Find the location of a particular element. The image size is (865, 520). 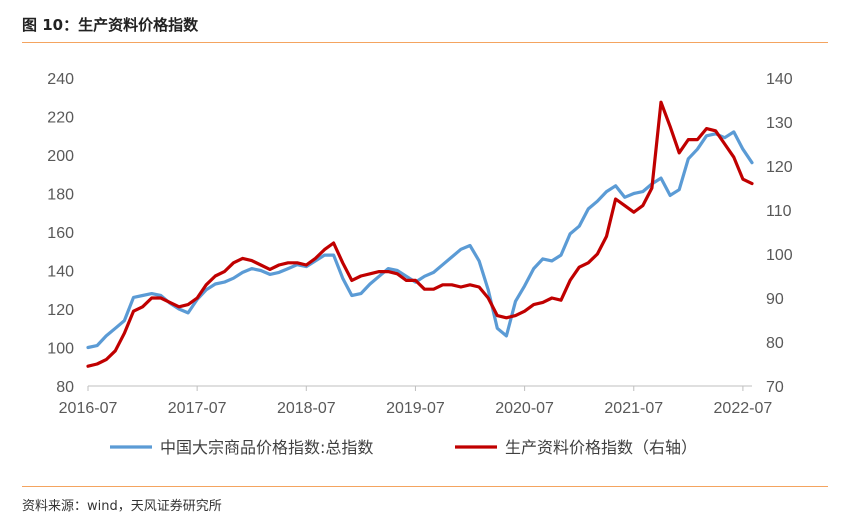

legend-label-1: 中国大宗商品价格指数:总指数 is located at coordinates (266, 447).